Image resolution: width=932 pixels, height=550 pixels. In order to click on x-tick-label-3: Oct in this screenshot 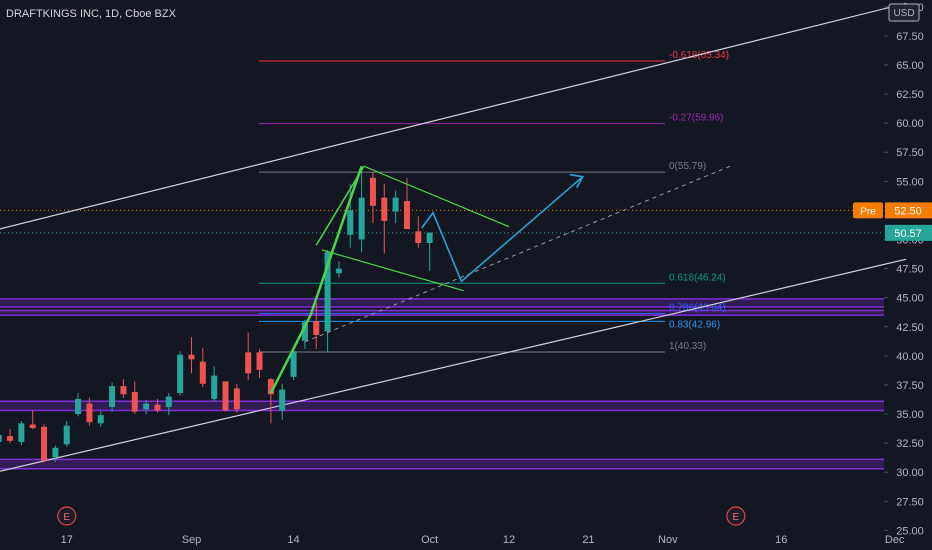, I will do `click(429, 540)`.